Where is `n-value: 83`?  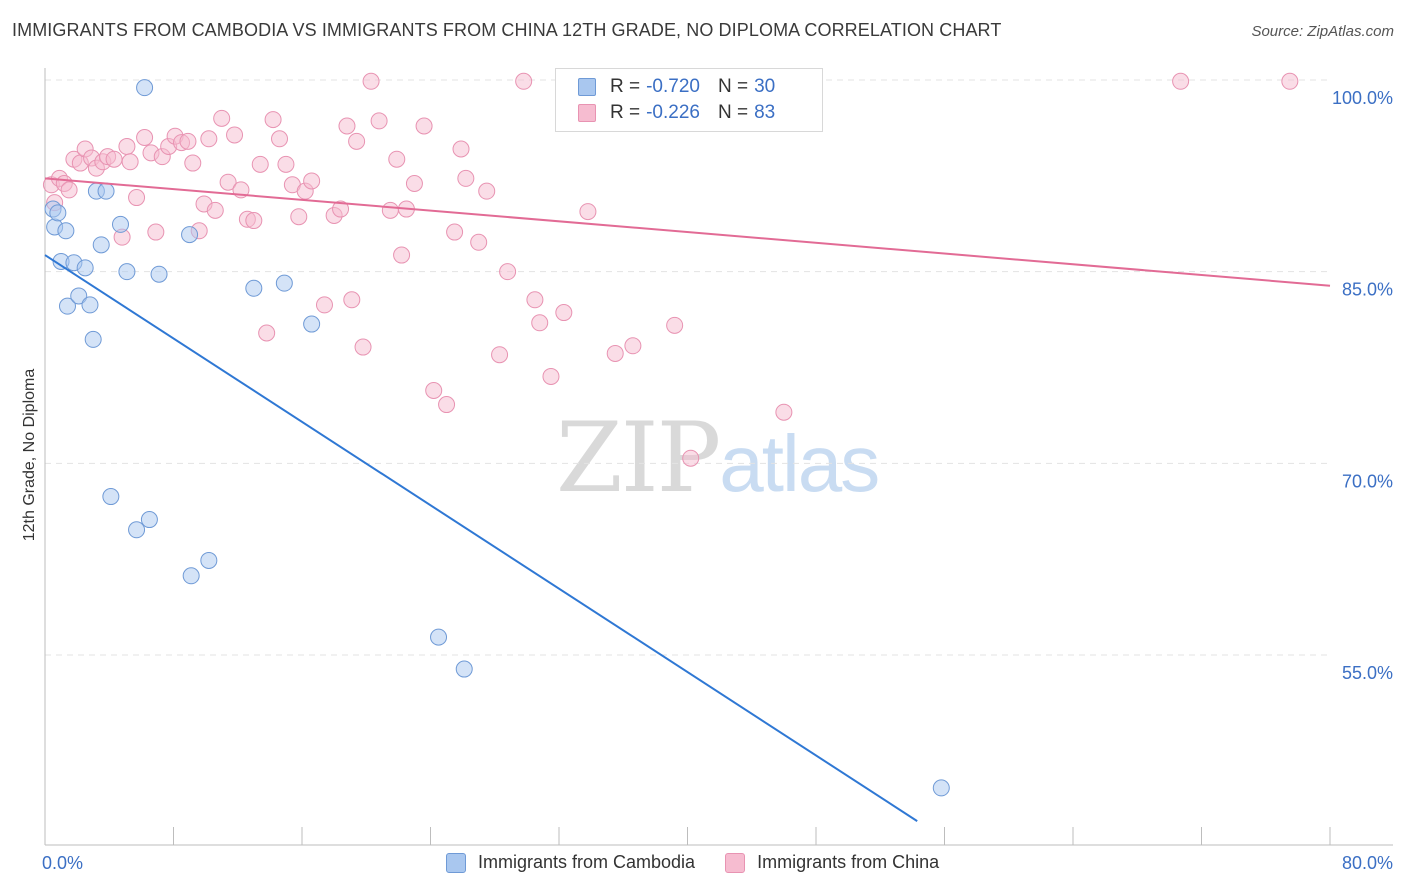 n-value: 83 is located at coordinates (765, 112).